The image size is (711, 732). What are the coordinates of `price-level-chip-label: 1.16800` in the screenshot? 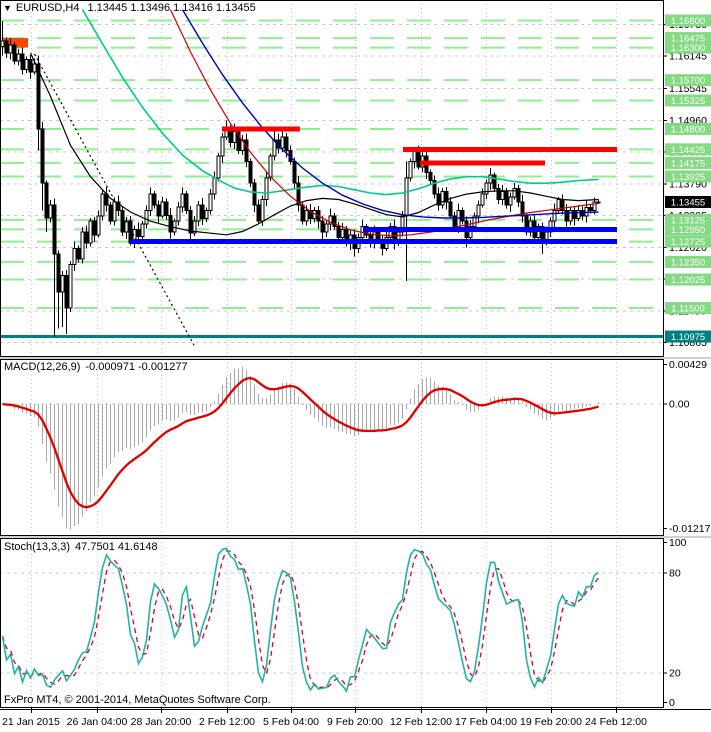 It's located at (688, 21).